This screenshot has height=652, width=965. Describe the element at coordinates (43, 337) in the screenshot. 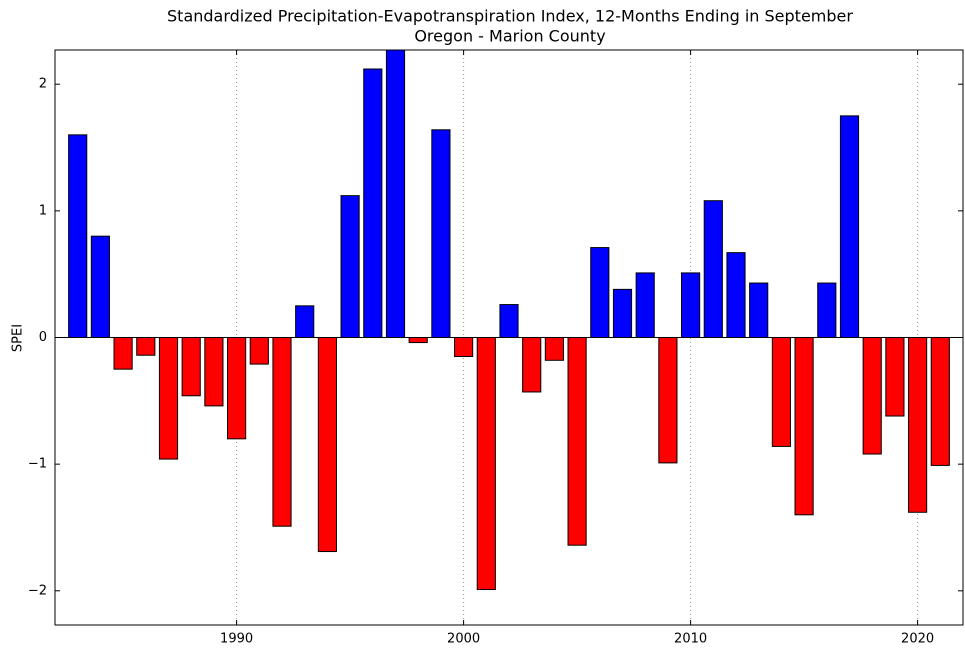

I see `y-tick-label: 0` at that location.